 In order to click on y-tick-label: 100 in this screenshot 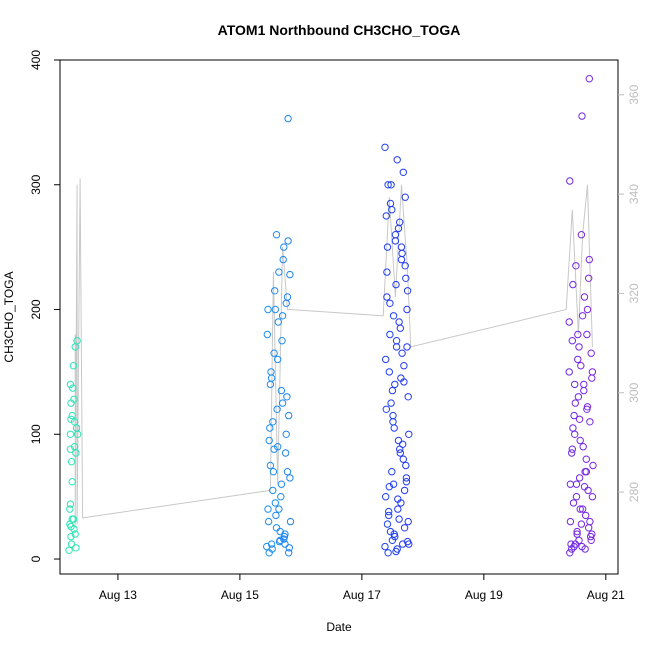, I will do `click(36, 434)`.